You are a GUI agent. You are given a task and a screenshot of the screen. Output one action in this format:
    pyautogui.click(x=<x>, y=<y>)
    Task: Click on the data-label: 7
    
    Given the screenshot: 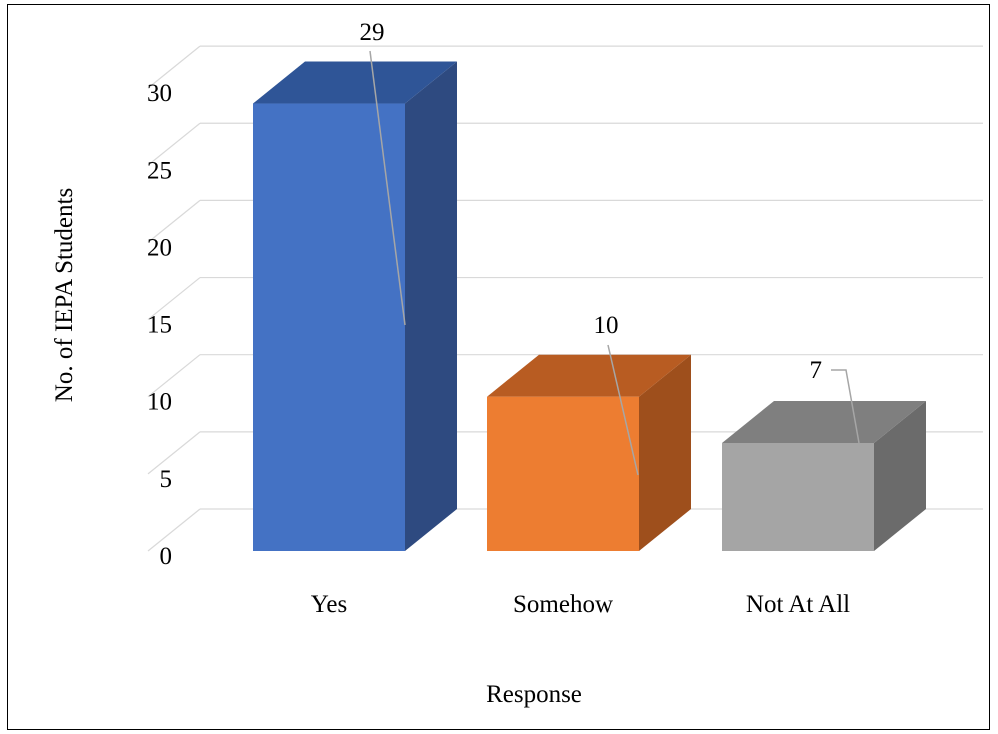 What is the action you would take?
    pyautogui.click(x=816, y=370)
    